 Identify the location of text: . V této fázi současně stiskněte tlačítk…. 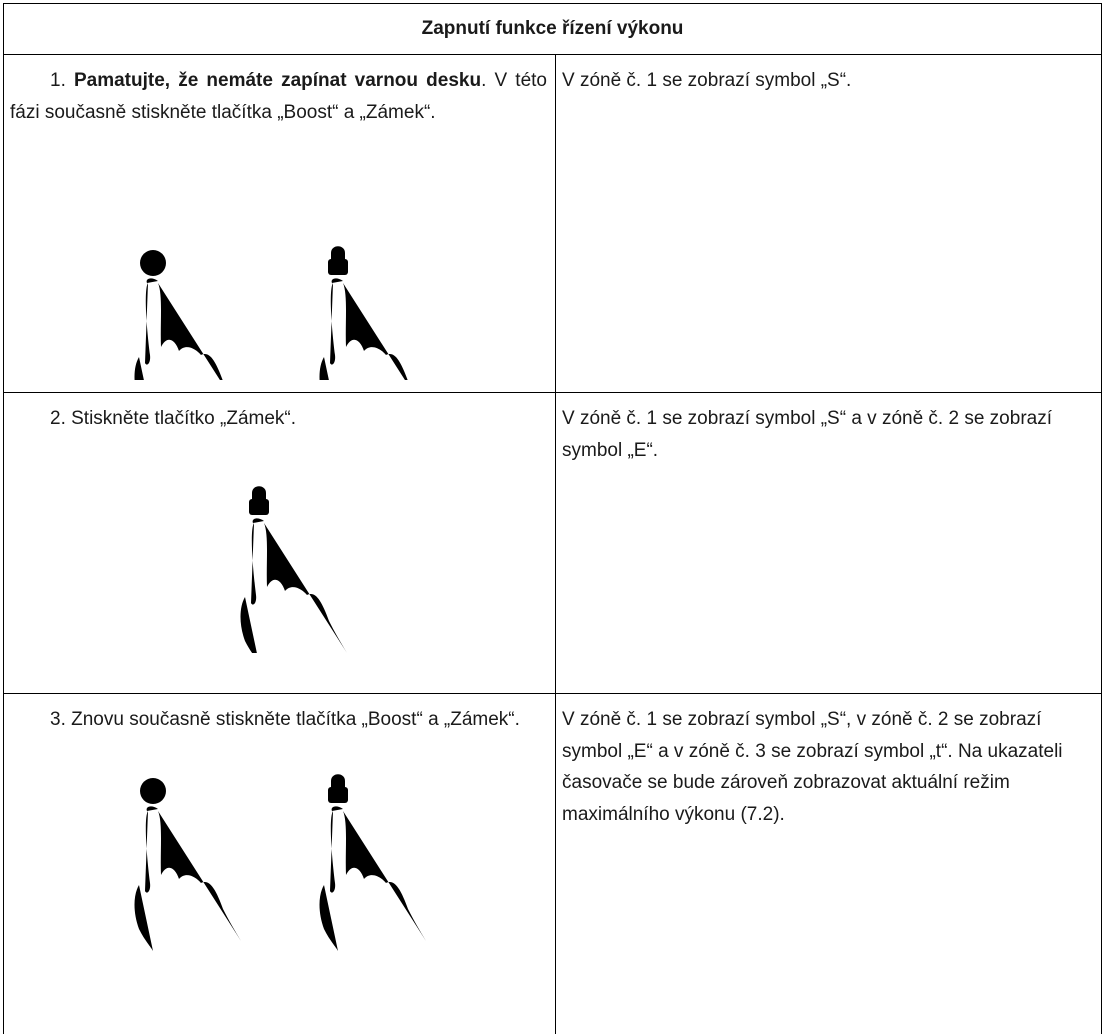
(278, 96).